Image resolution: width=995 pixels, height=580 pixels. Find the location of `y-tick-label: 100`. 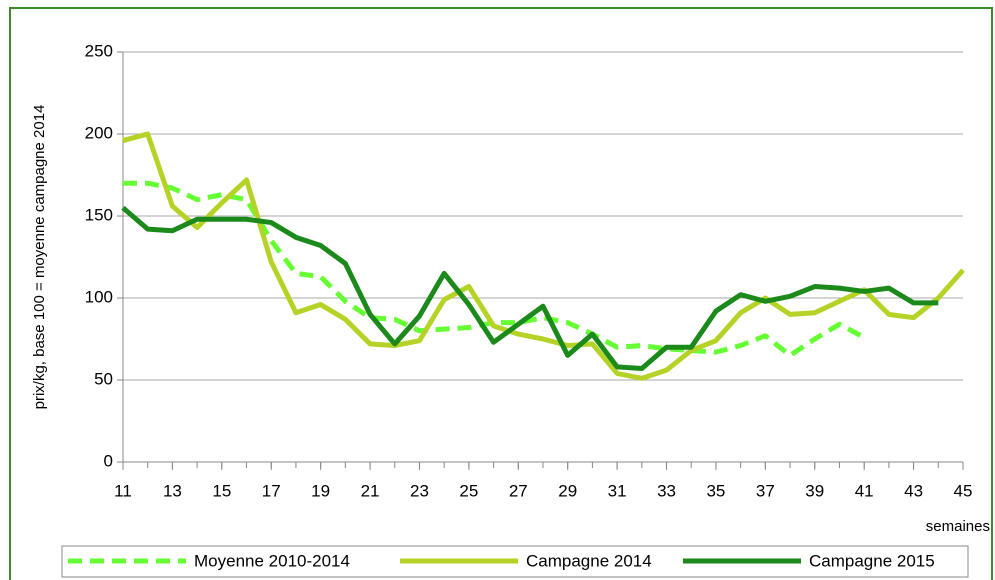

y-tick-label: 100 is located at coordinates (99, 296).